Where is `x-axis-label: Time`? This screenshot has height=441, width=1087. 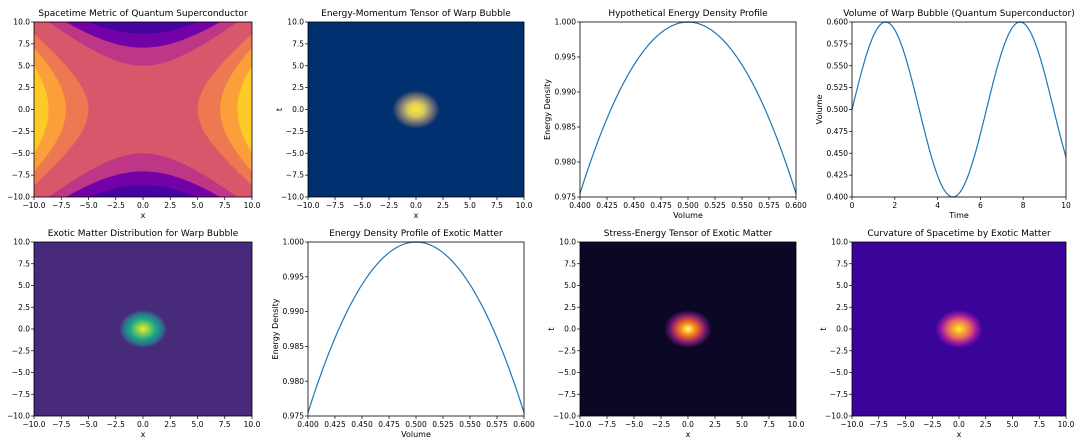 x-axis-label: Time is located at coordinates (958, 215).